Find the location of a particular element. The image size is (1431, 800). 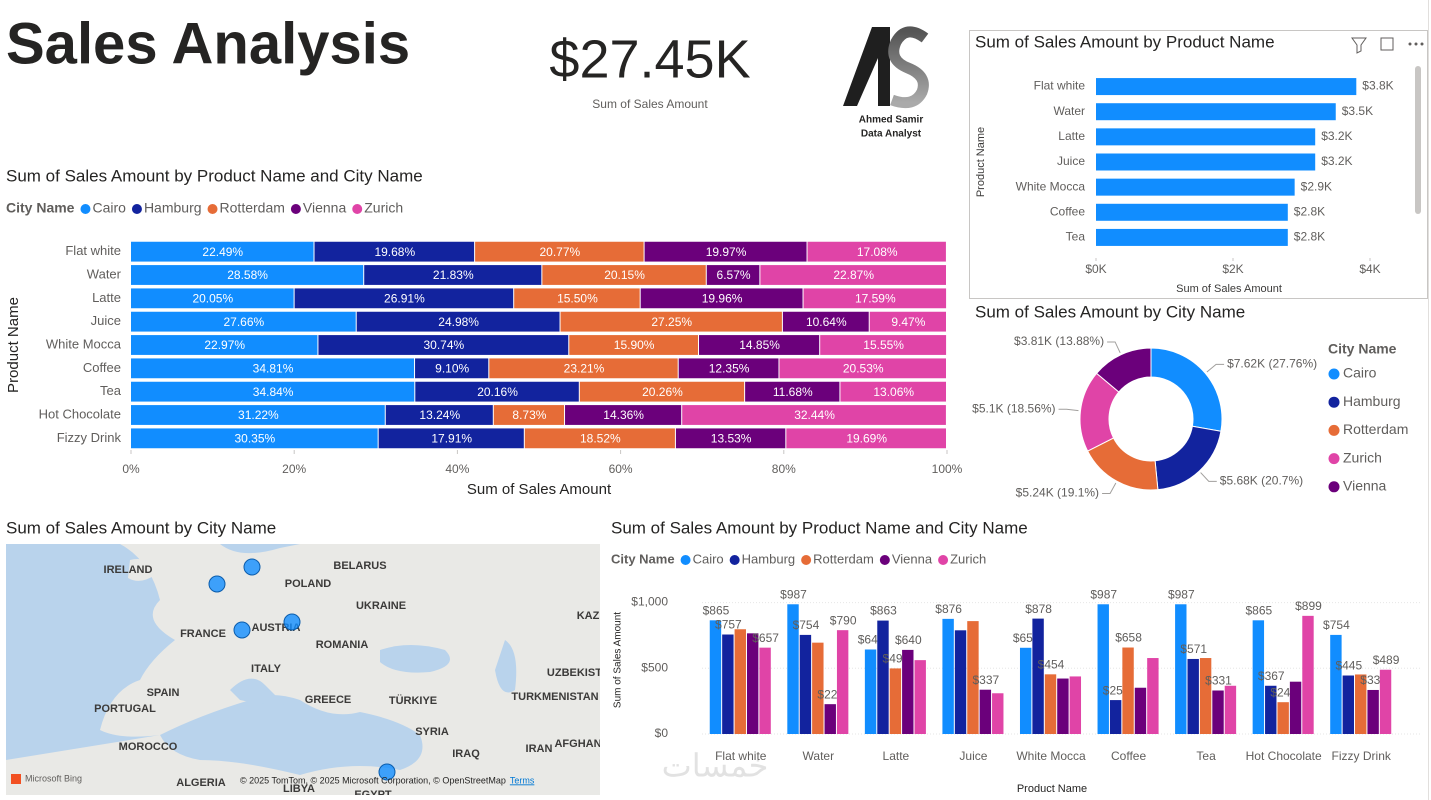

data-label: $987 is located at coordinates (793, 594).